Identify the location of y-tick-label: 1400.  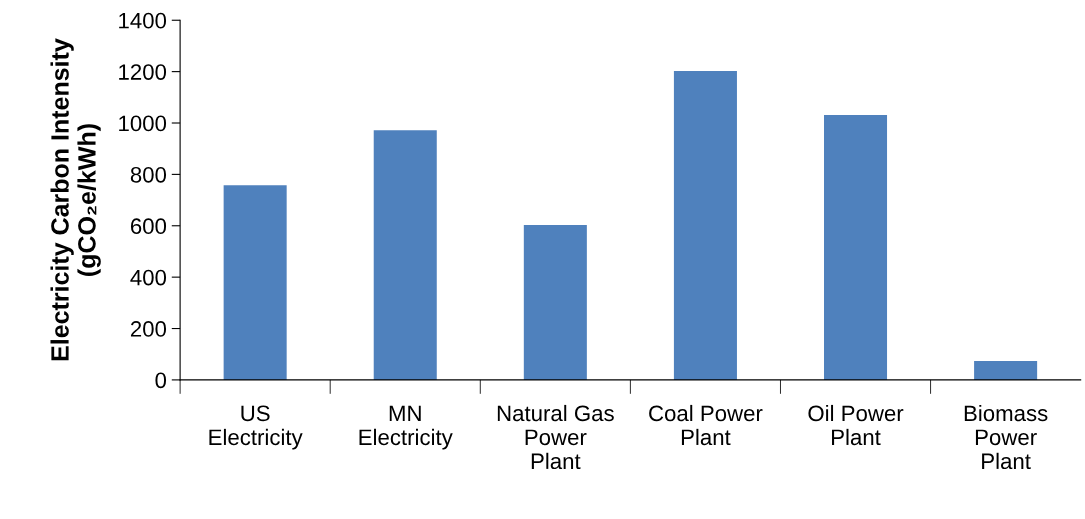
(143, 20).